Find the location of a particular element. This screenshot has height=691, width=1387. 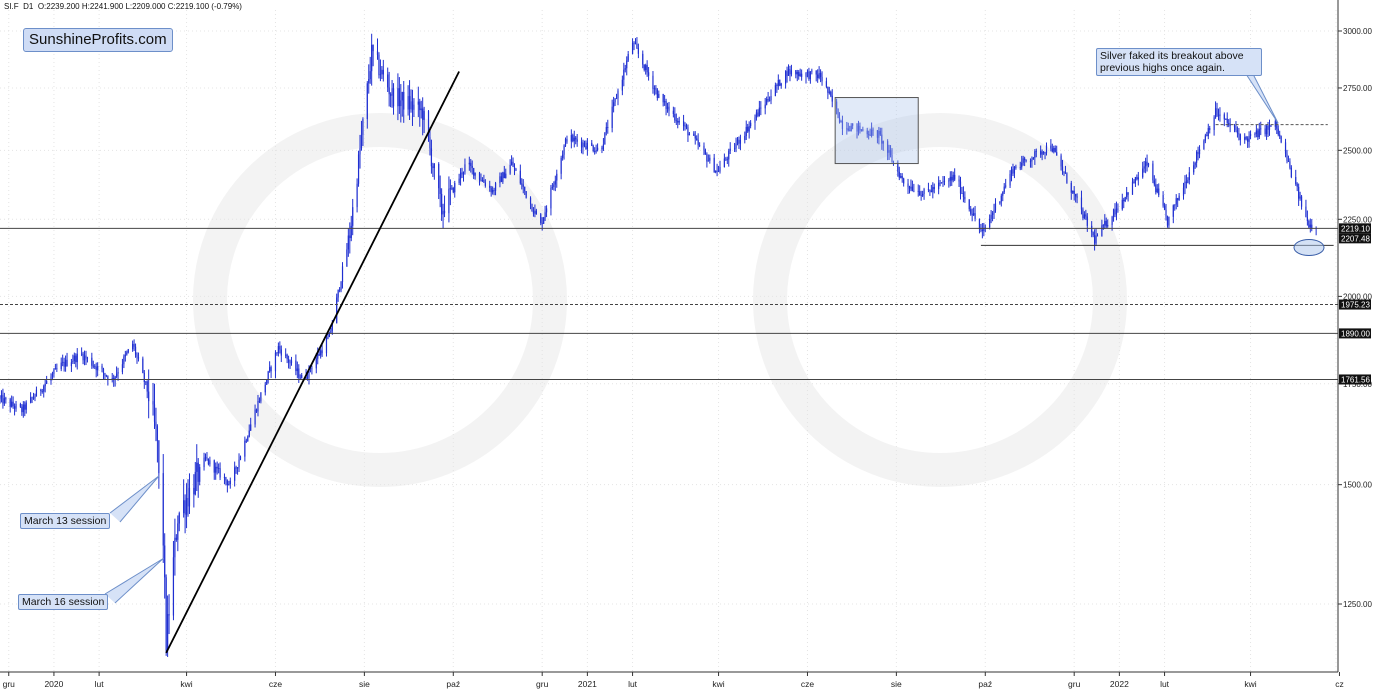

x-tick-label: sie is located at coordinates (364, 684).